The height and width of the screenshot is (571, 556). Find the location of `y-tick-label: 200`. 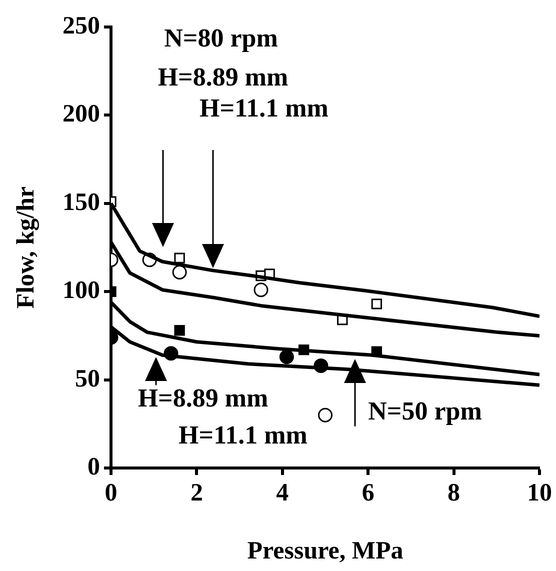

y-tick-label: 200 is located at coordinates (81, 114).